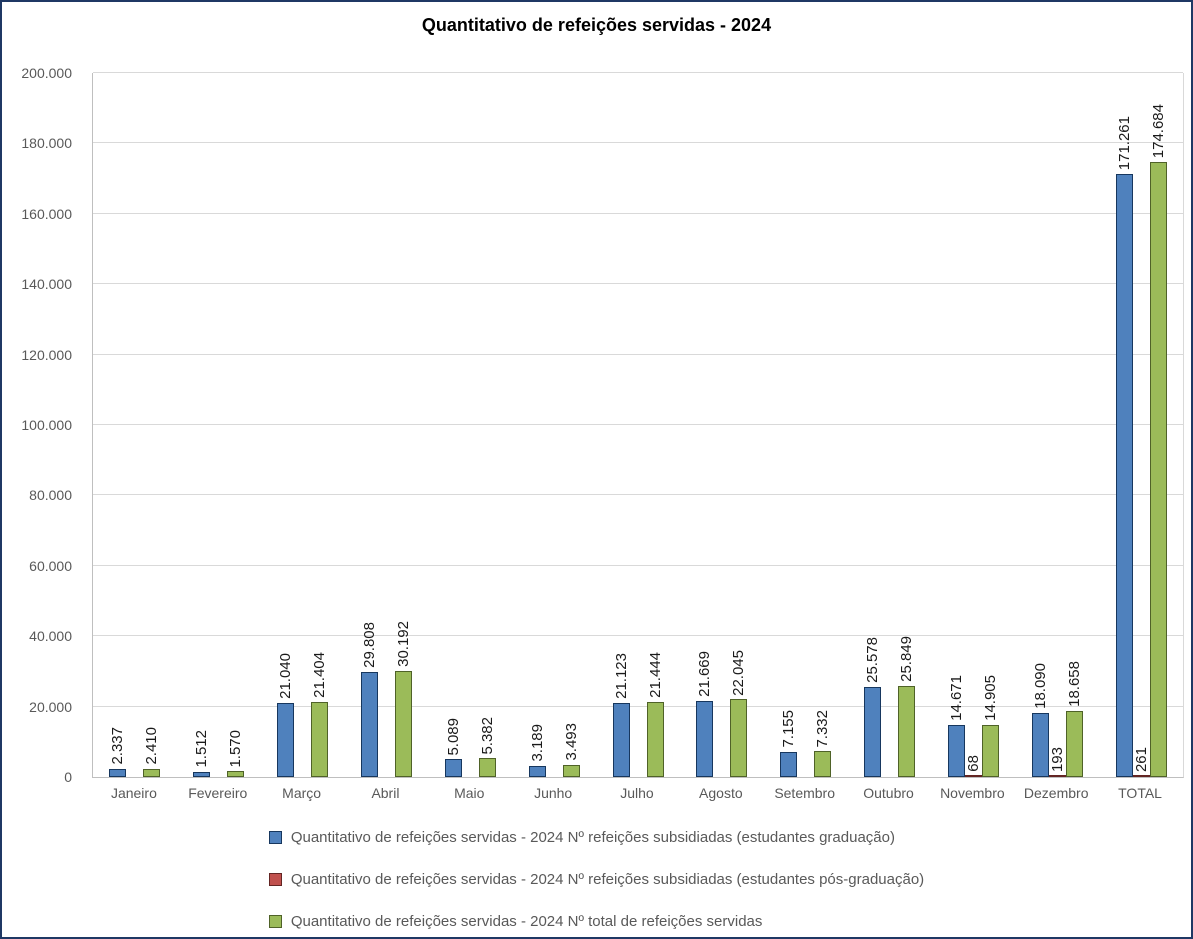 This screenshot has height=939, width=1193. Describe the element at coordinates (46, 284) in the screenshot. I see `y-axis-tick-label: 140.000` at that location.